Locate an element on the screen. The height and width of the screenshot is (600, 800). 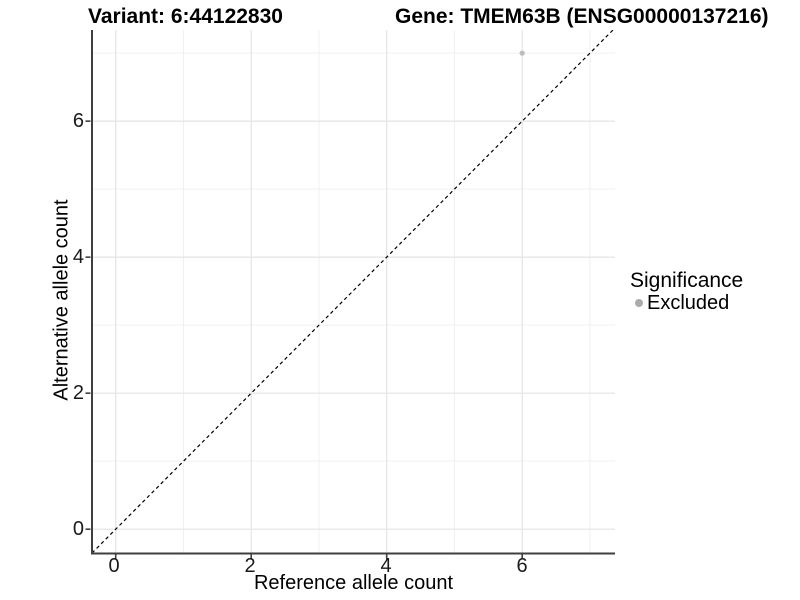
legend-item-excluded: Excluded is located at coordinates (679, 303).